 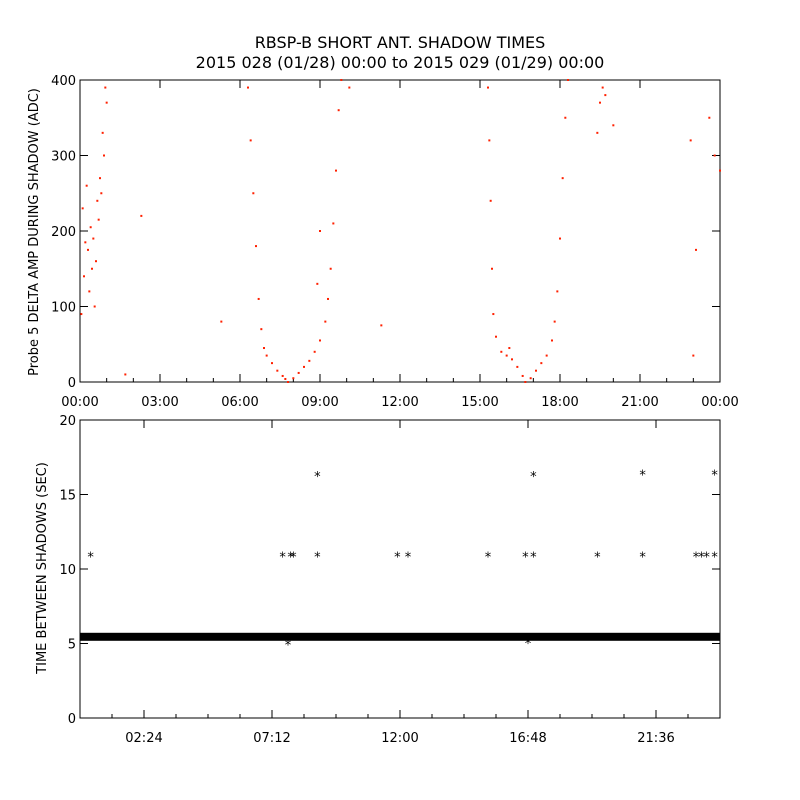 I want to click on panel2-ytick-label: 15, so click(x=67, y=496).